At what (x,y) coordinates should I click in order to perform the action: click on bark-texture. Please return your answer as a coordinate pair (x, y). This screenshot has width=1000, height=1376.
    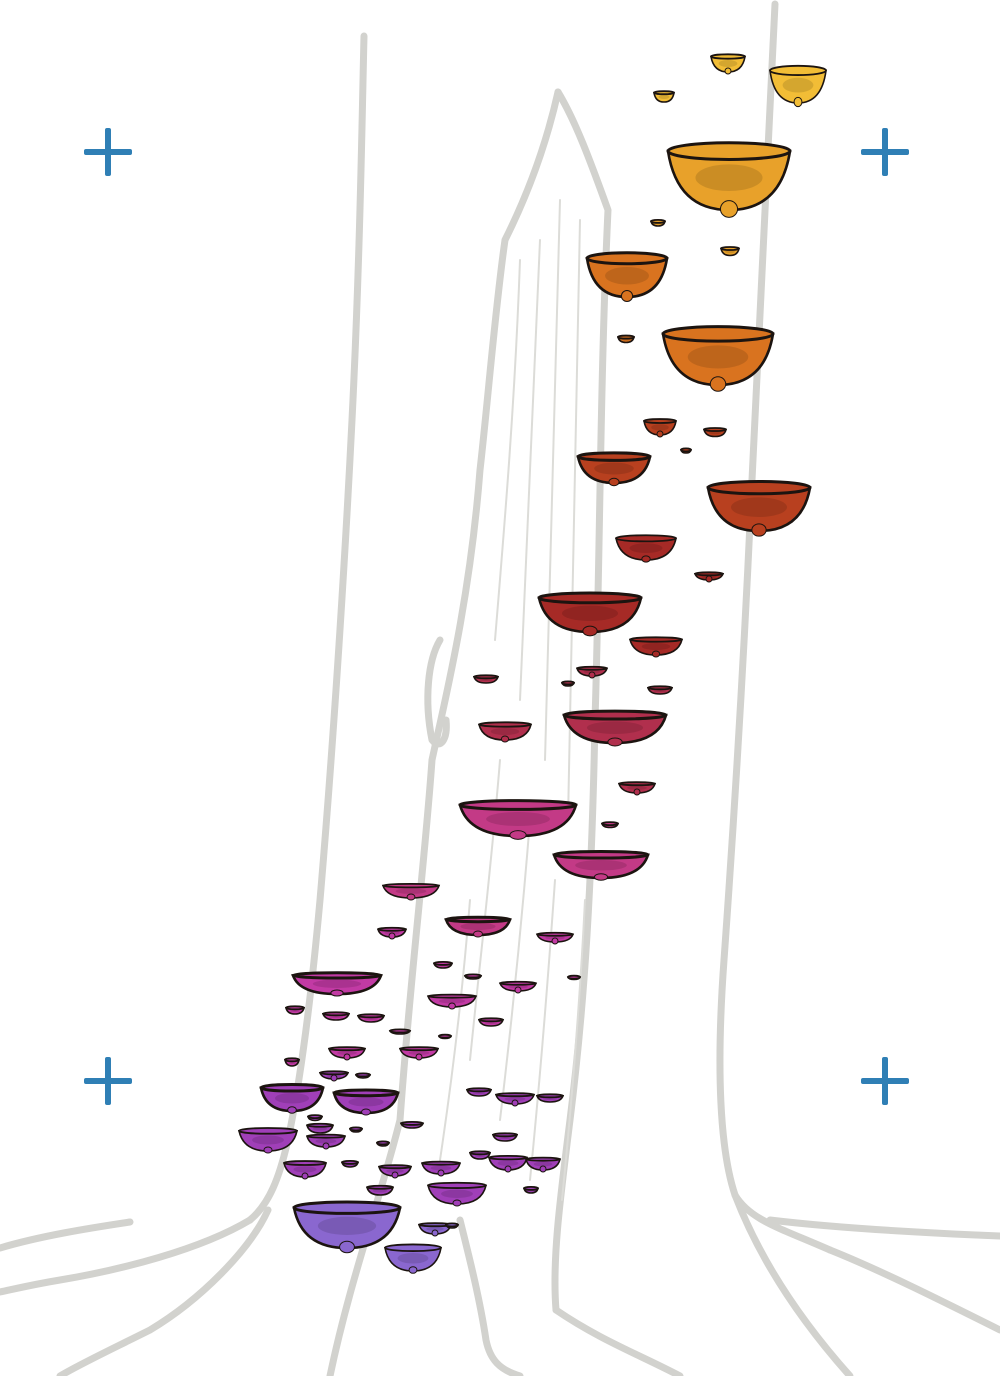
    Looking at the image, I should click on (512, 700).